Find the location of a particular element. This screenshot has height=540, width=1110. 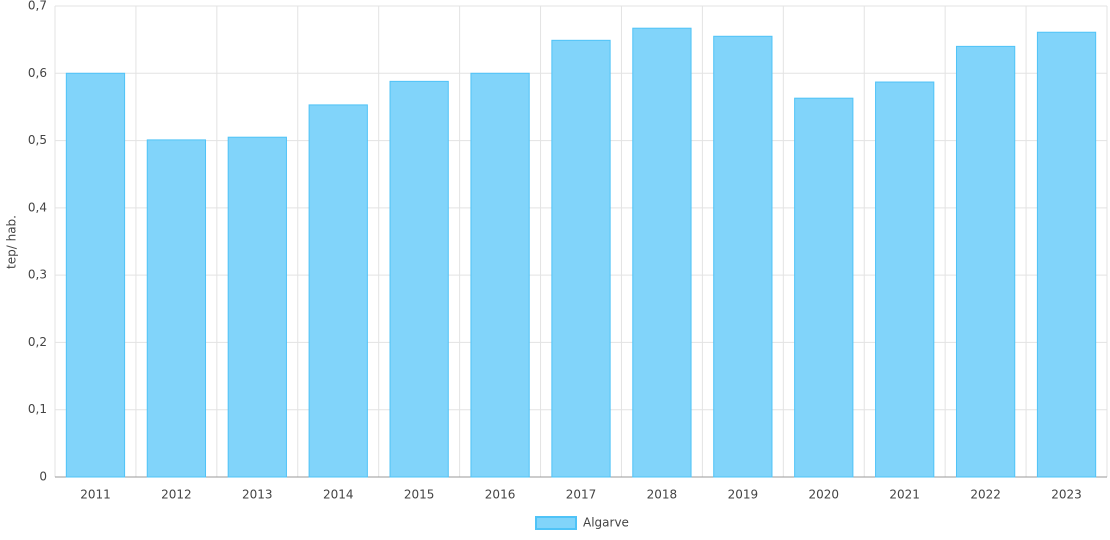

x-tick-label: 2013 is located at coordinates (257, 495).